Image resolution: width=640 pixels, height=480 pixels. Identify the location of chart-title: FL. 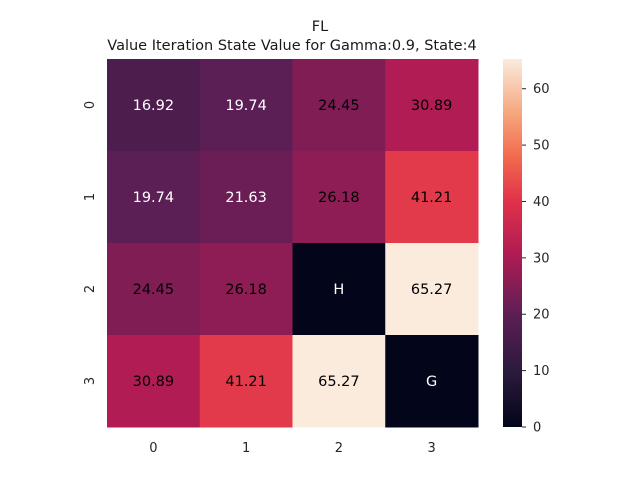
(320, 27).